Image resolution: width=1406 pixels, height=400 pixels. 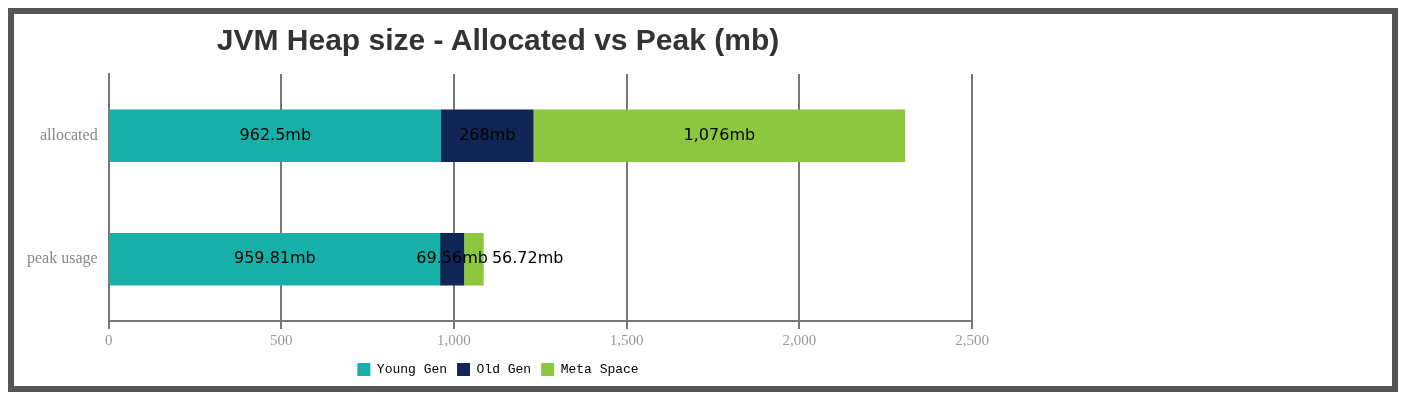 What do you see at coordinates (454, 339) in the screenshot?
I see `x-tick-label: 1,000` at bounding box center [454, 339].